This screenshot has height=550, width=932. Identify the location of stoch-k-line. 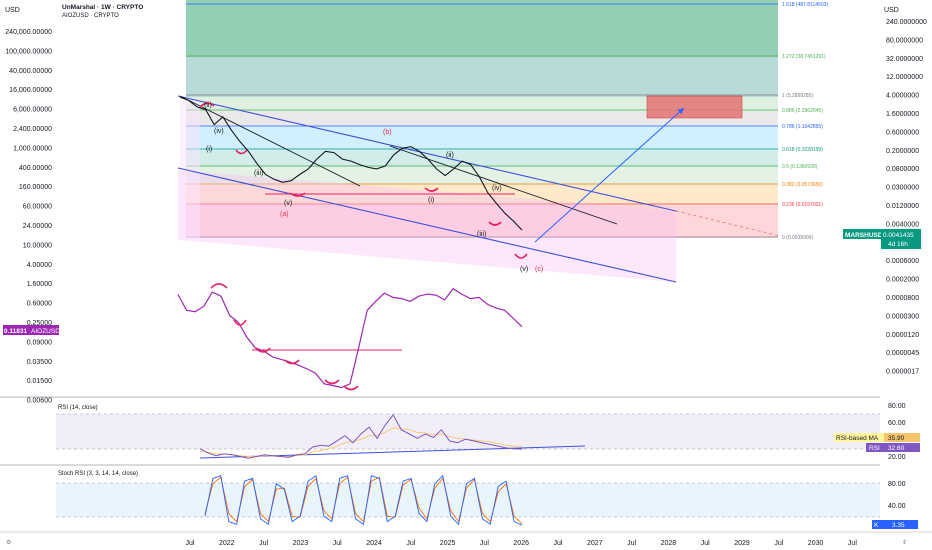
(363, 500).